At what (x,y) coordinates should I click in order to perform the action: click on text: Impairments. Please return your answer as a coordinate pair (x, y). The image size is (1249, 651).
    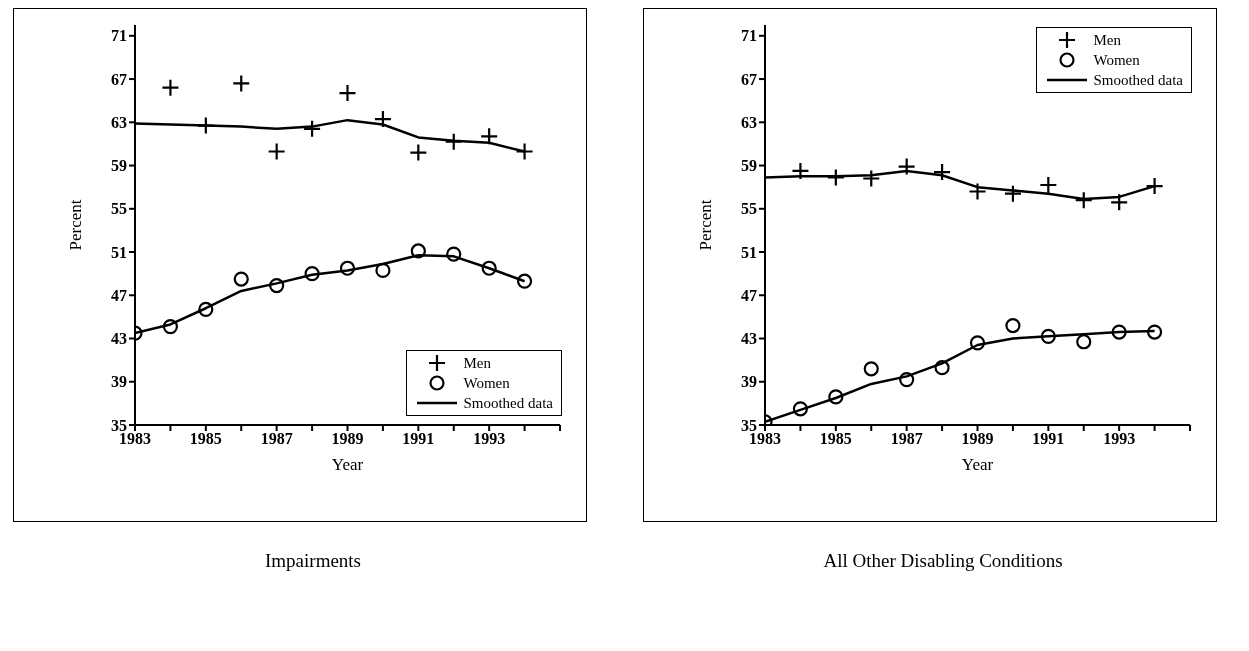
    Looking at the image, I should click on (313, 561).